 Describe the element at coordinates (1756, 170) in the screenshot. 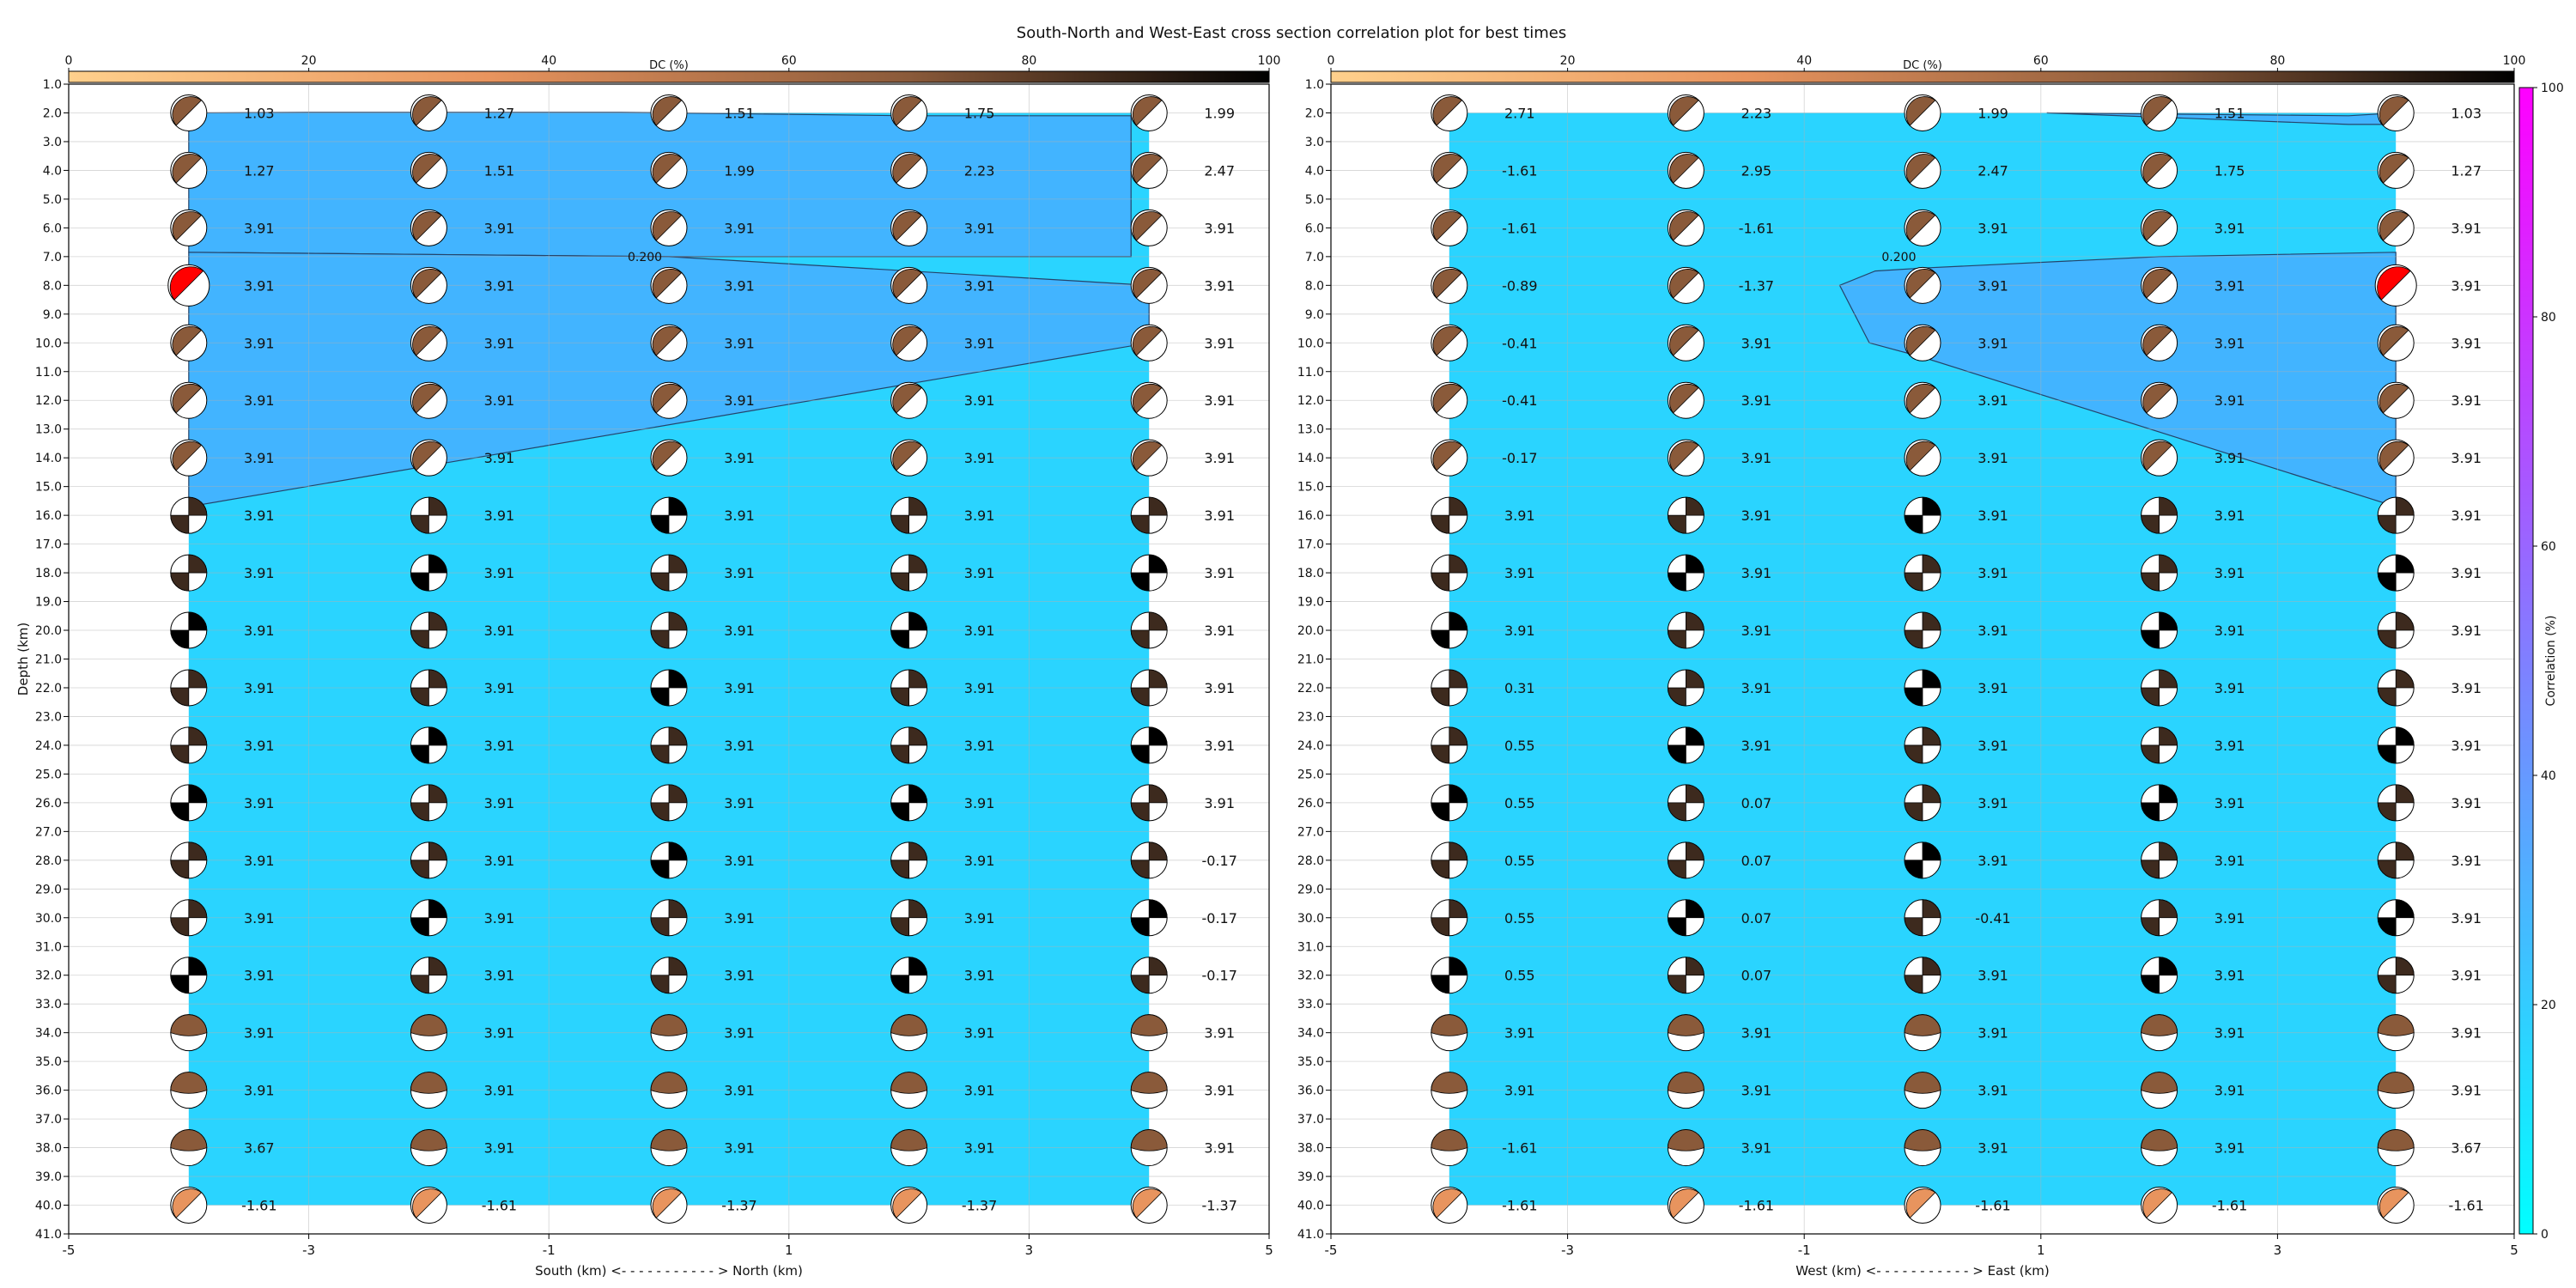

I see `time-label: 2.95` at that location.